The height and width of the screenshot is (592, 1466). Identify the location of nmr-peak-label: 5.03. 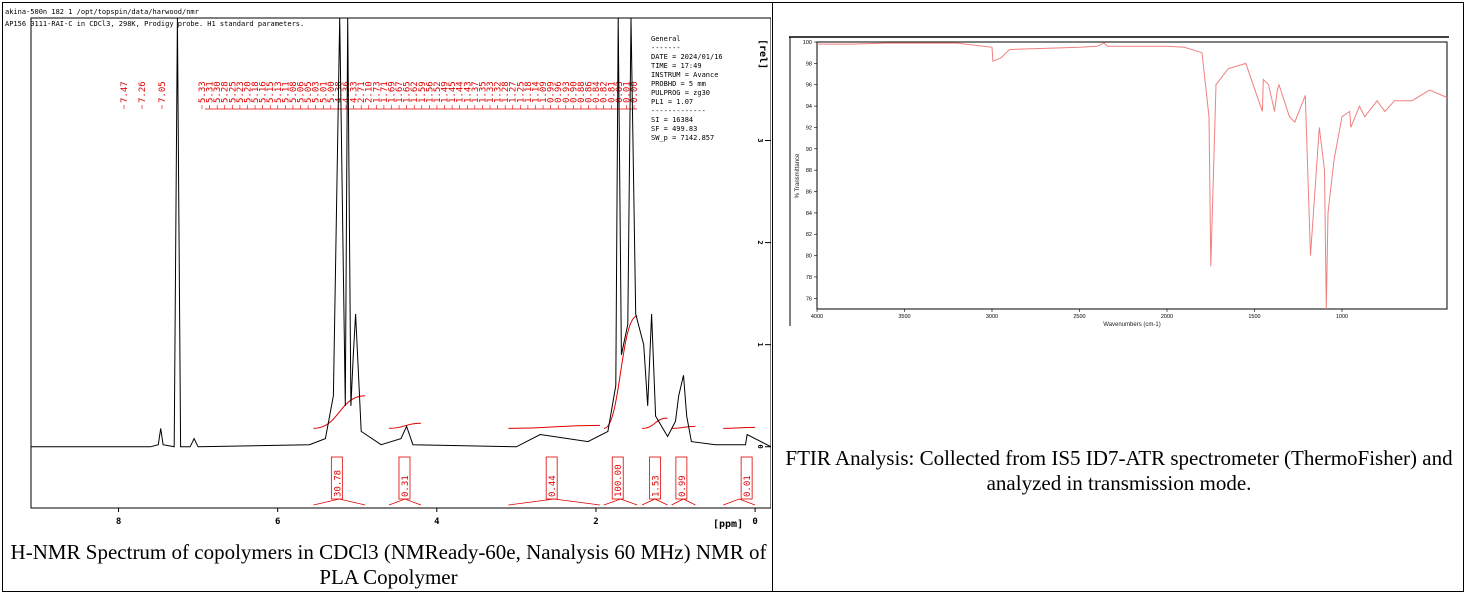
(317, 92).